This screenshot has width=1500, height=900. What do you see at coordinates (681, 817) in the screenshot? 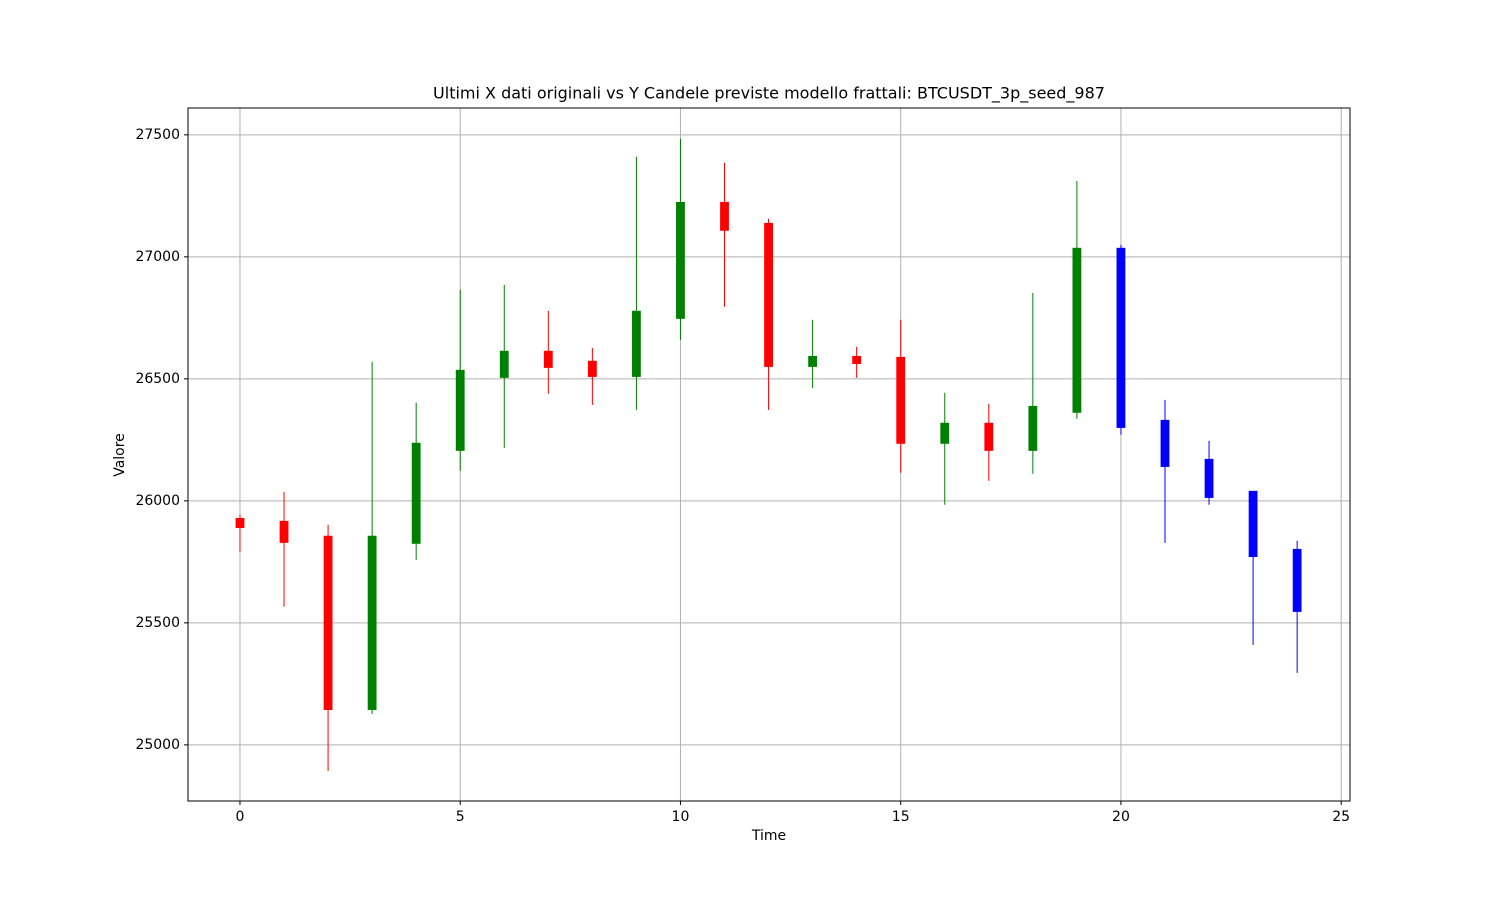
I see `x-tick-label: 10` at bounding box center [681, 817].